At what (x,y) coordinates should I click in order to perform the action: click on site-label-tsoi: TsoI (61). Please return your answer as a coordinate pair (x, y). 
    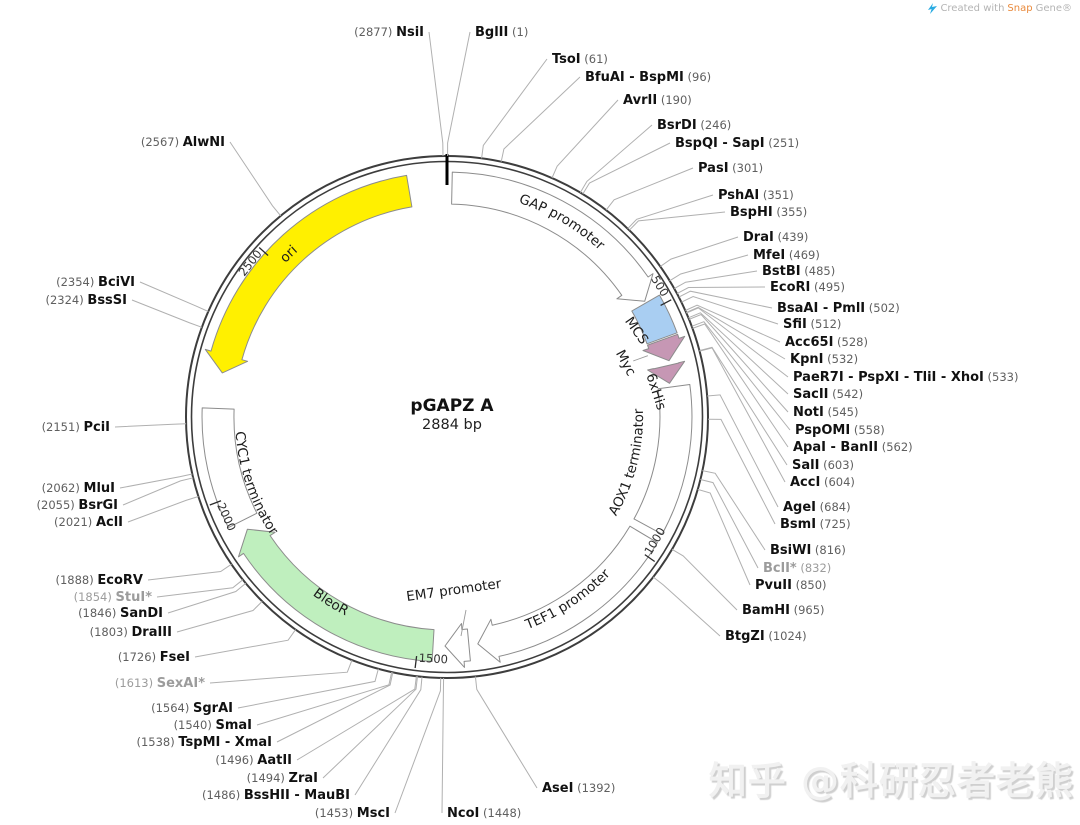
    Looking at the image, I should click on (580, 59).